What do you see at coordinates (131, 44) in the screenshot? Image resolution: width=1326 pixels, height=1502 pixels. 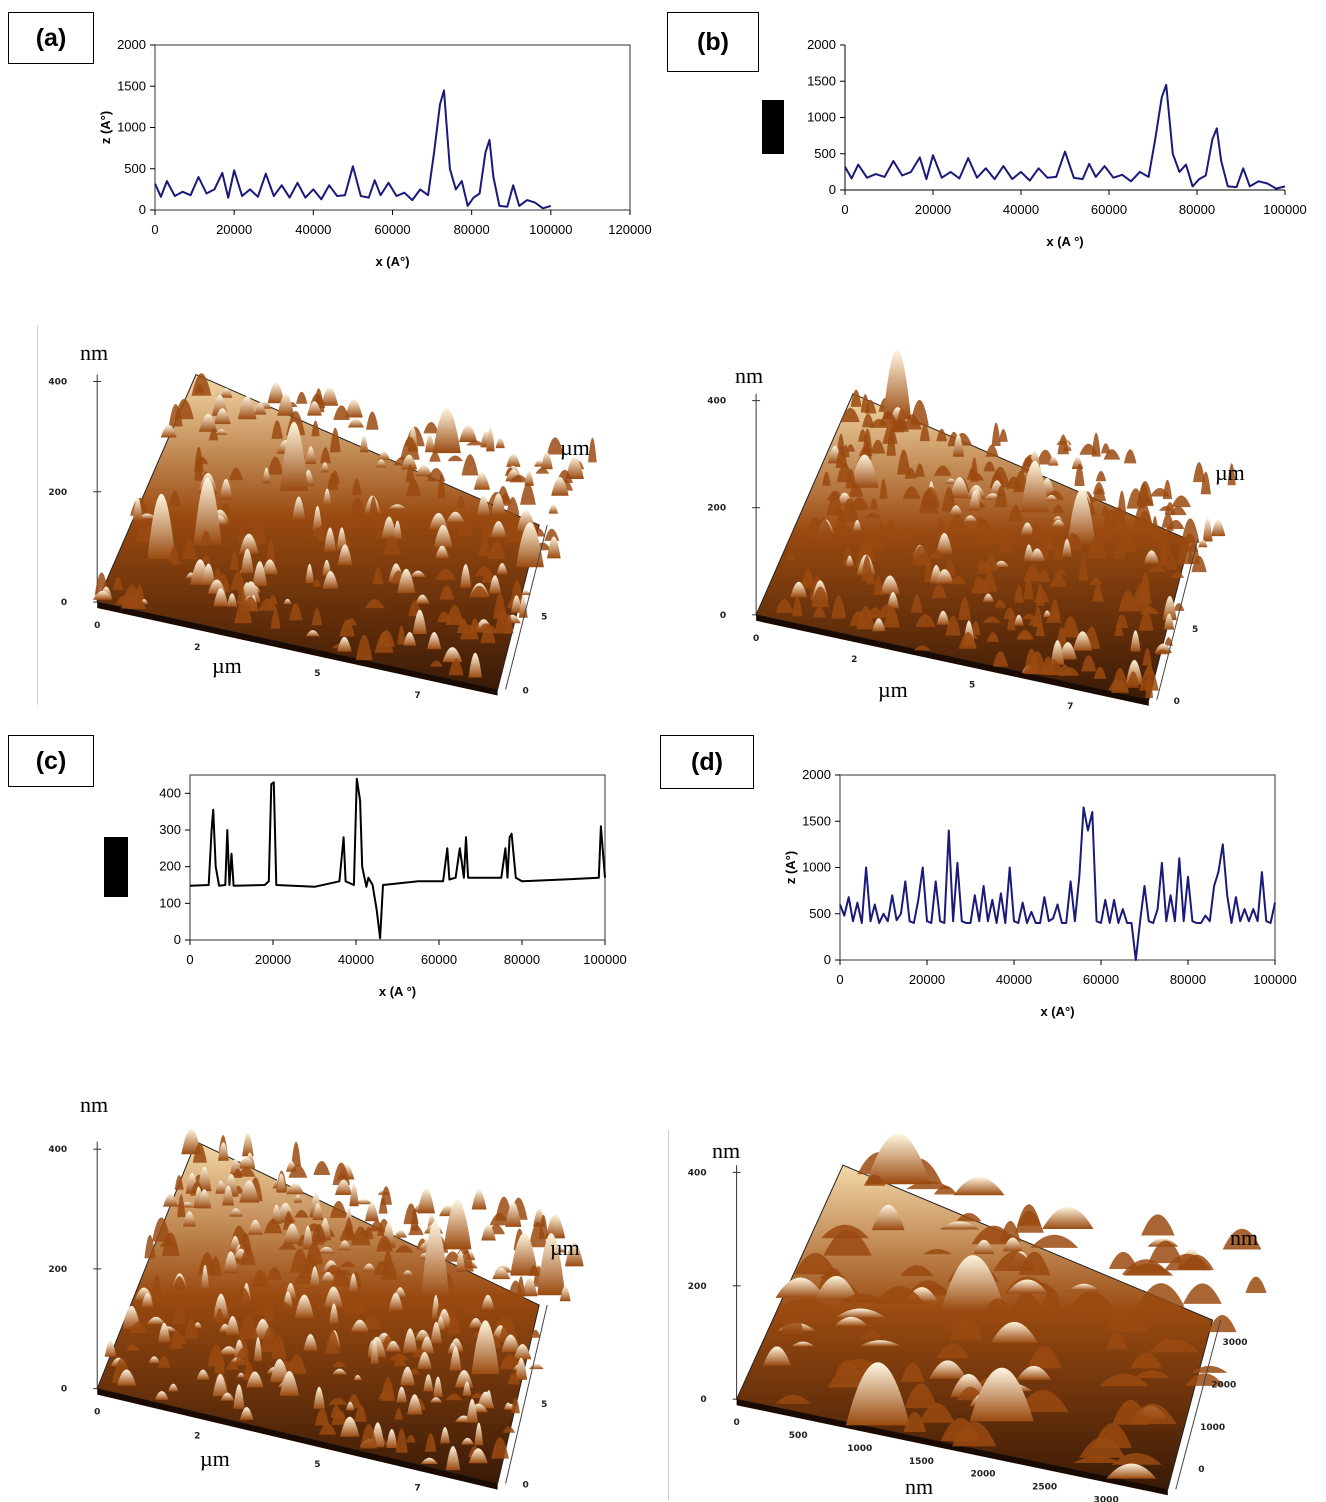 I see `y-tick-label: 2000` at bounding box center [131, 44].